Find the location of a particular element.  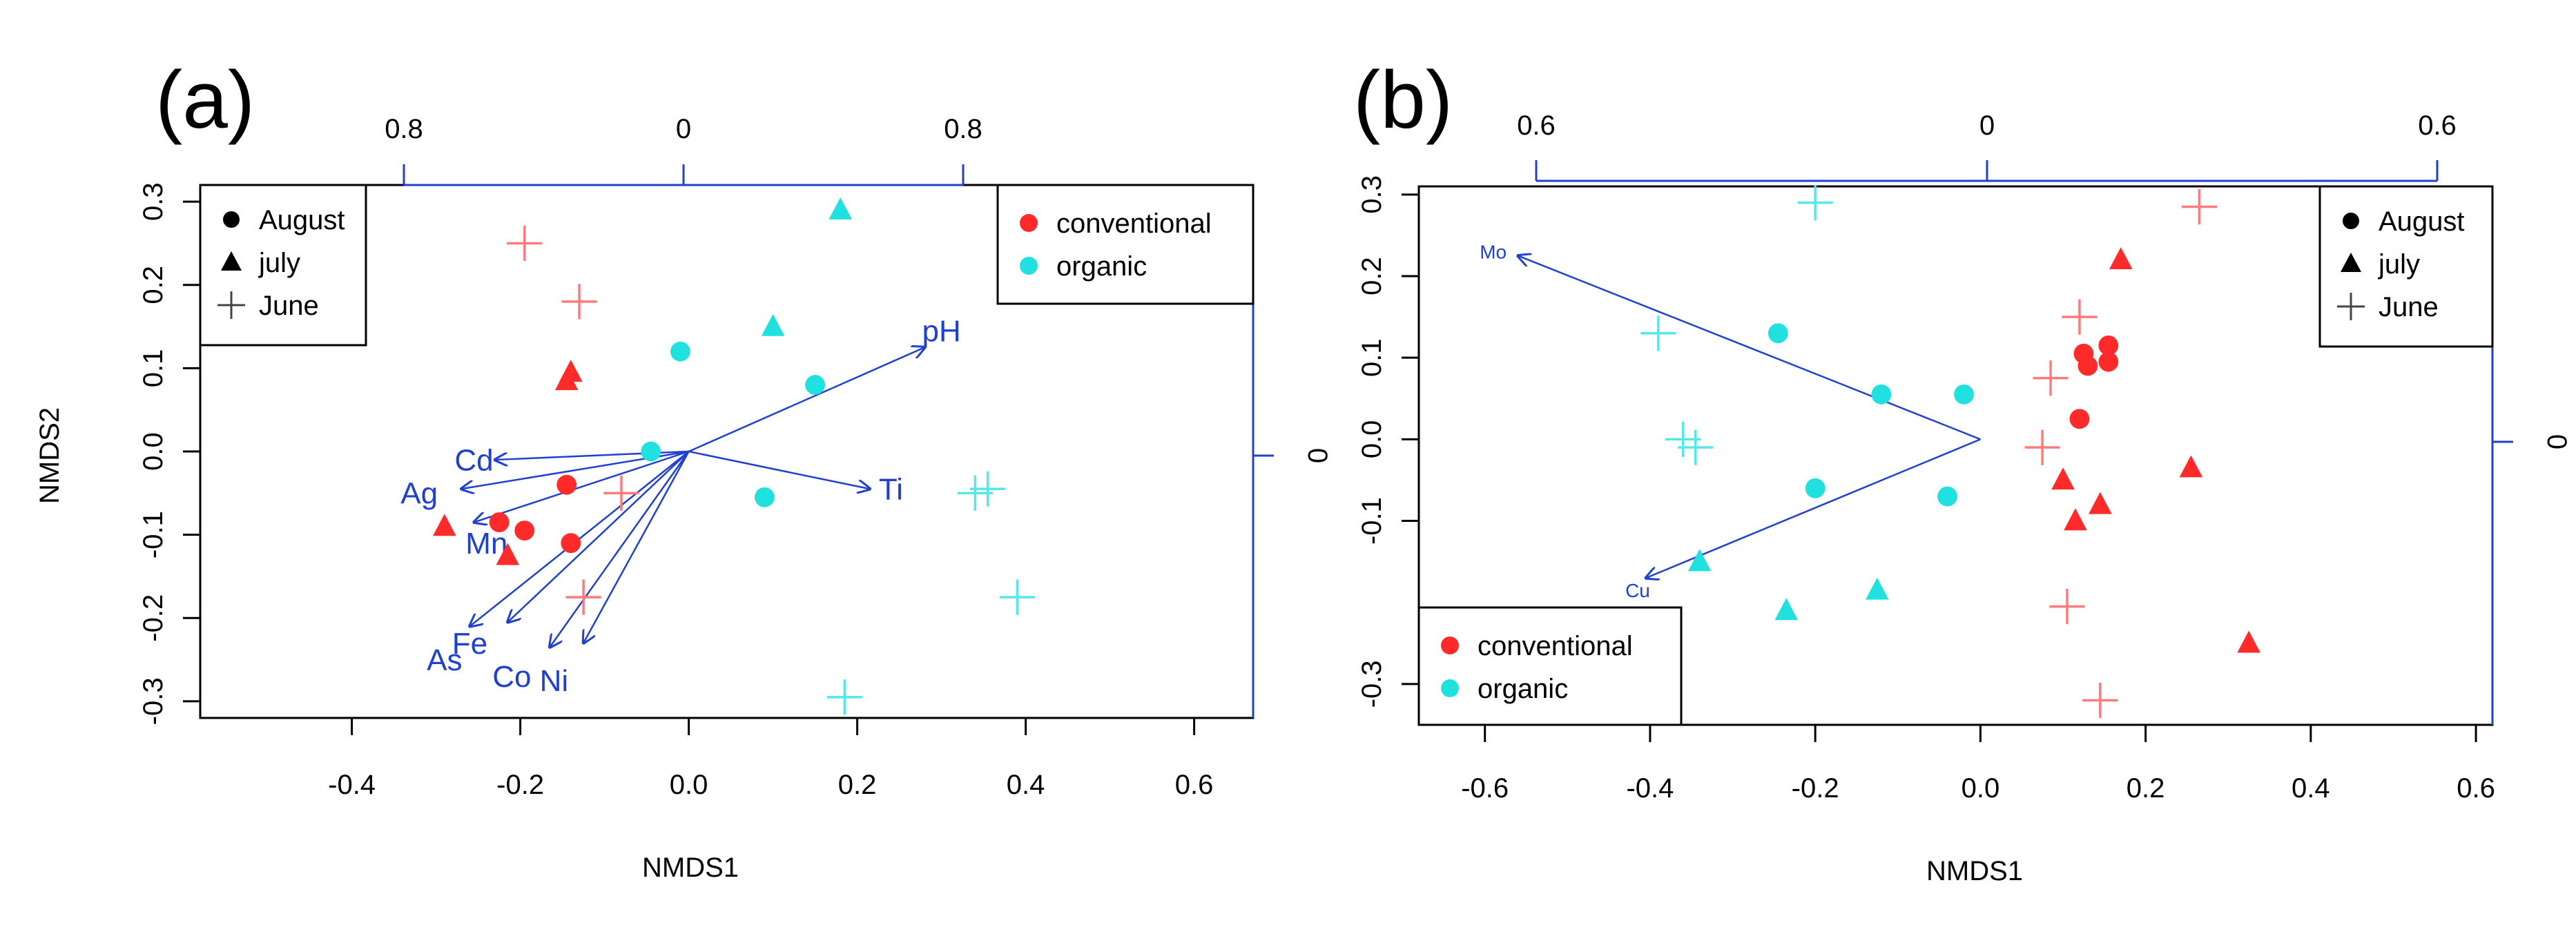

legend-shape-label: June is located at coordinates (2409, 307).